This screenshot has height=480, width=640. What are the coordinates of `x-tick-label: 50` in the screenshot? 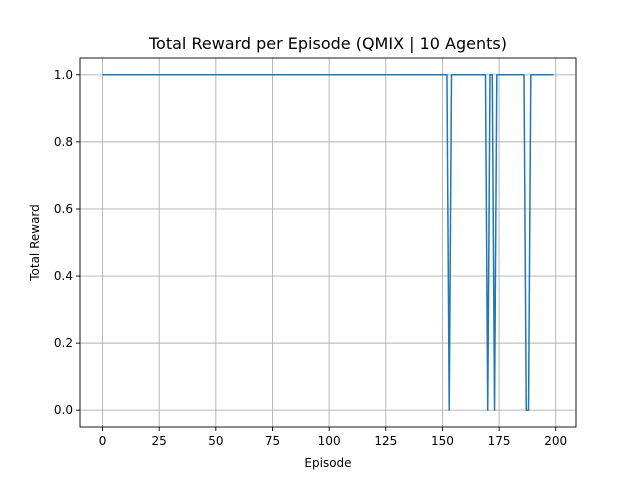 It's located at (215, 441).